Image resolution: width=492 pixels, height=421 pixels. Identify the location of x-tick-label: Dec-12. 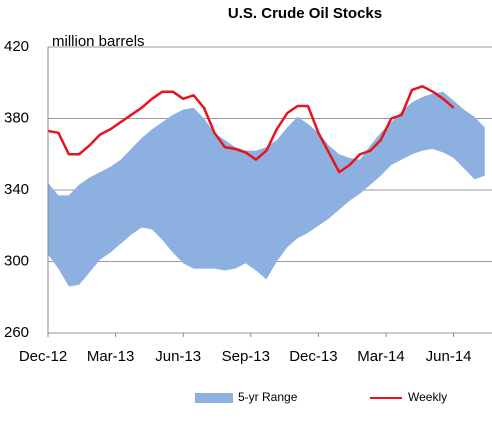
(43, 356).